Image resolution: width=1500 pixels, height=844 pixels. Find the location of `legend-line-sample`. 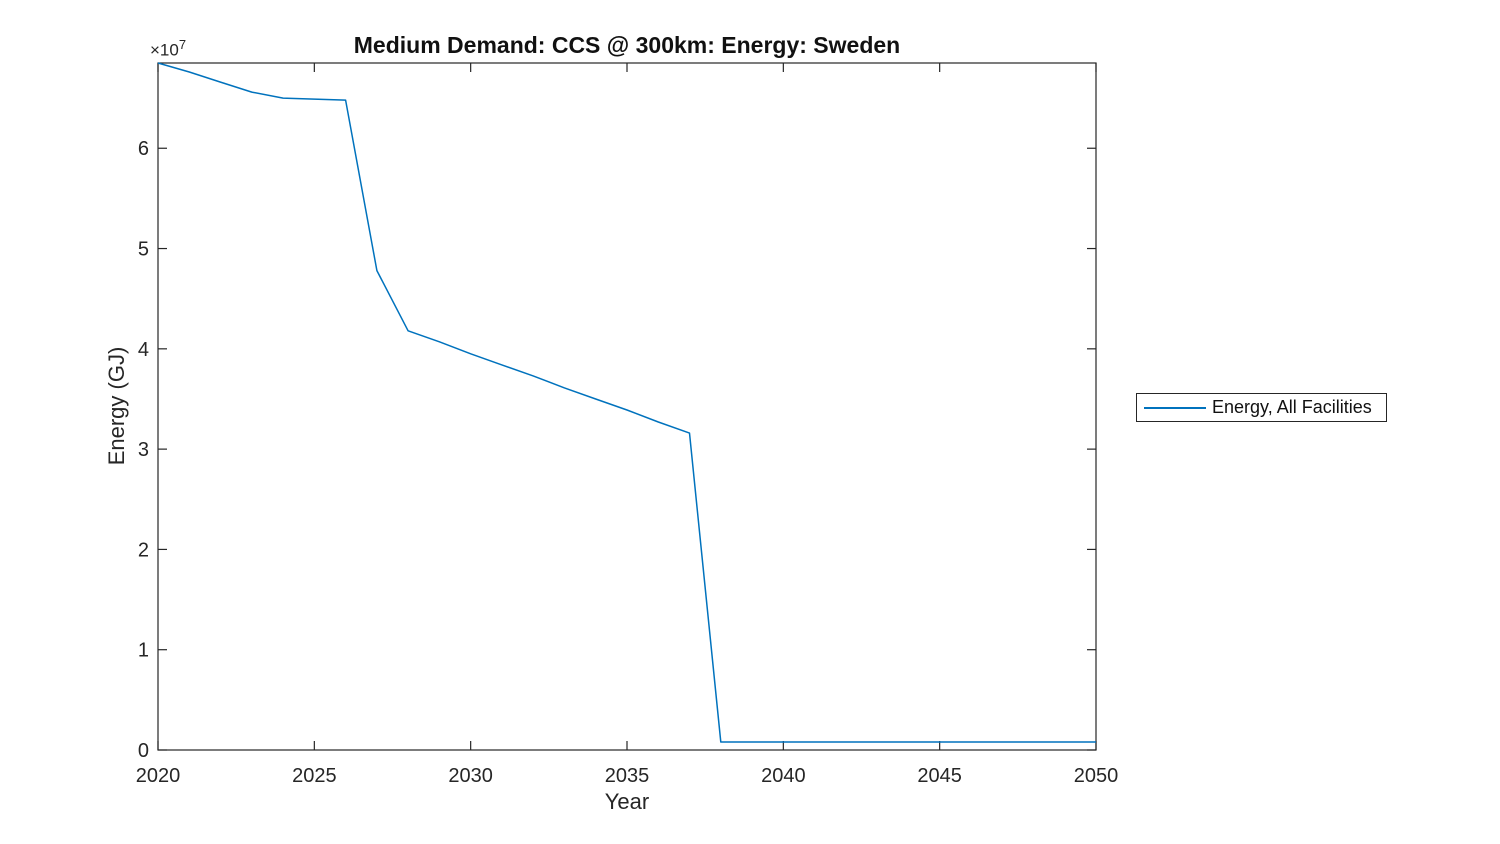

legend-line-sample is located at coordinates (1175, 407).